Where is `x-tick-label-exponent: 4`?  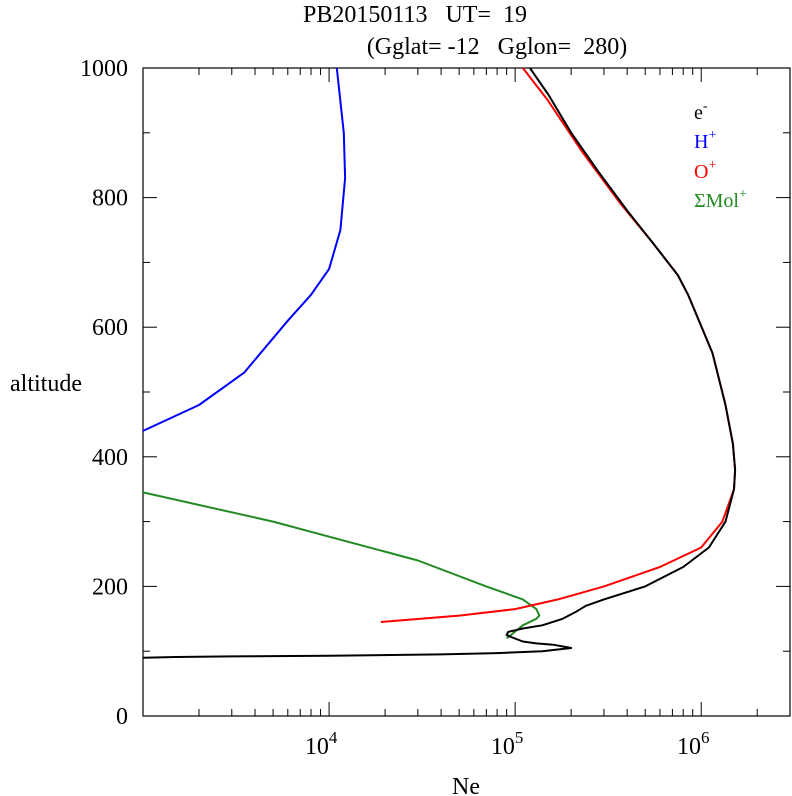
x-tick-label-exponent: 4 is located at coordinates (333, 737).